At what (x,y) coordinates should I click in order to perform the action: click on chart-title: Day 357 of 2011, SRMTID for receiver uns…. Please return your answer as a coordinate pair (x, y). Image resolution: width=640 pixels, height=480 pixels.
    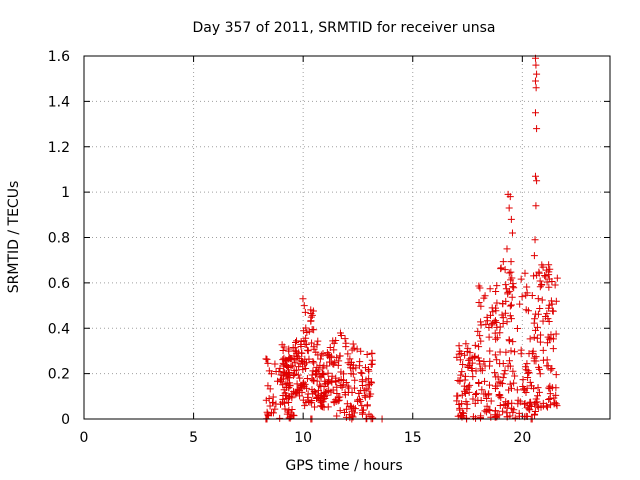
    Looking at the image, I should click on (343, 28).